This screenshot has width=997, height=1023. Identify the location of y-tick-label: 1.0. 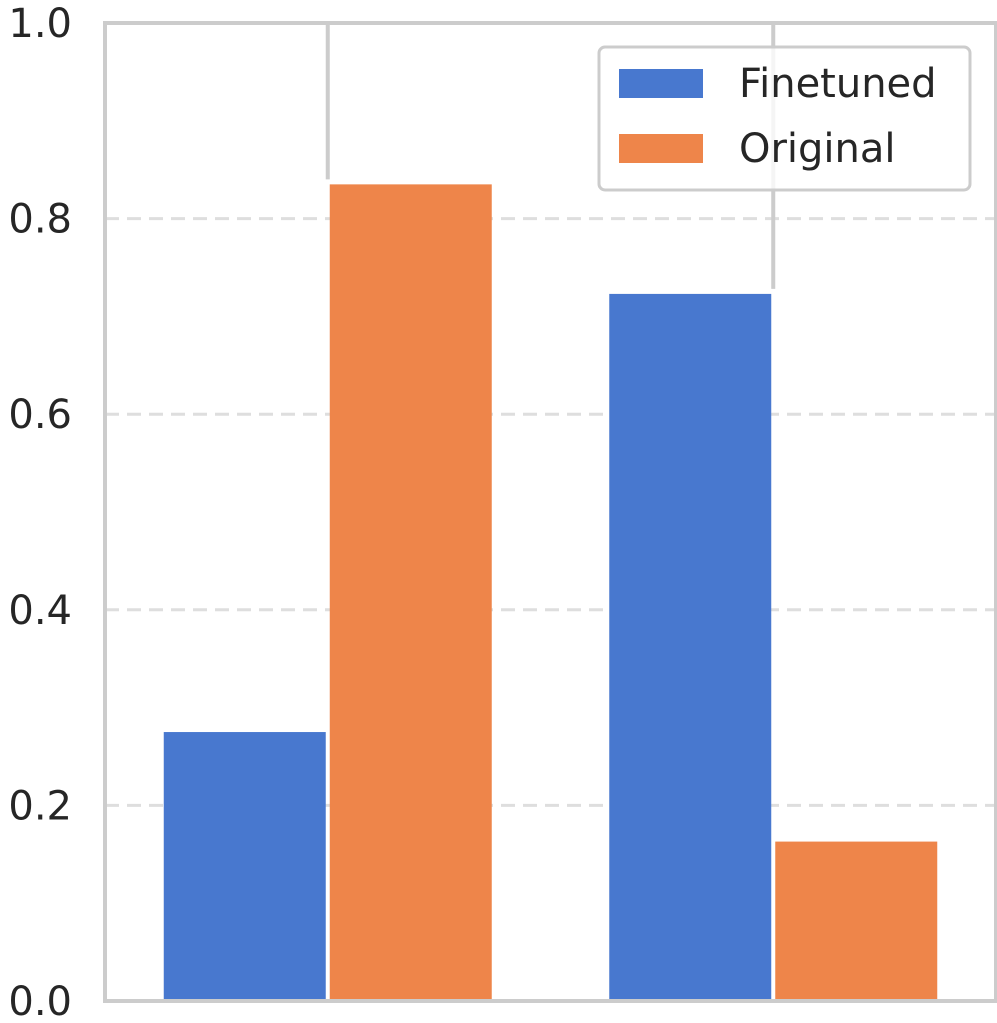
(40, 24).